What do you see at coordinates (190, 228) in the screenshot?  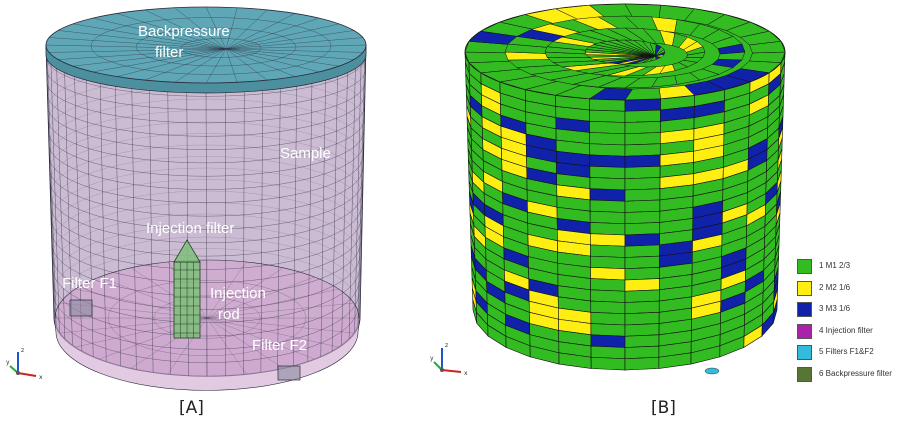 I see `label-injection-filter: Injection filter` at bounding box center [190, 228].